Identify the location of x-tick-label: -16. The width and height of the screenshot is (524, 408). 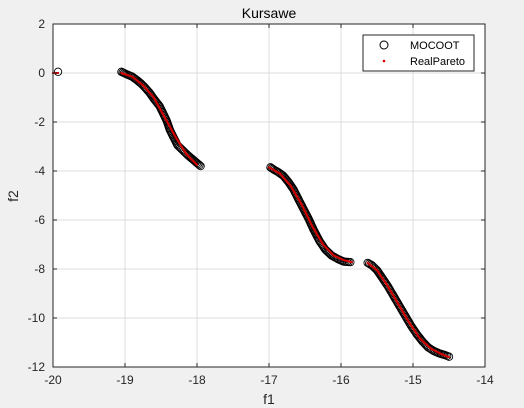
(341, 380).